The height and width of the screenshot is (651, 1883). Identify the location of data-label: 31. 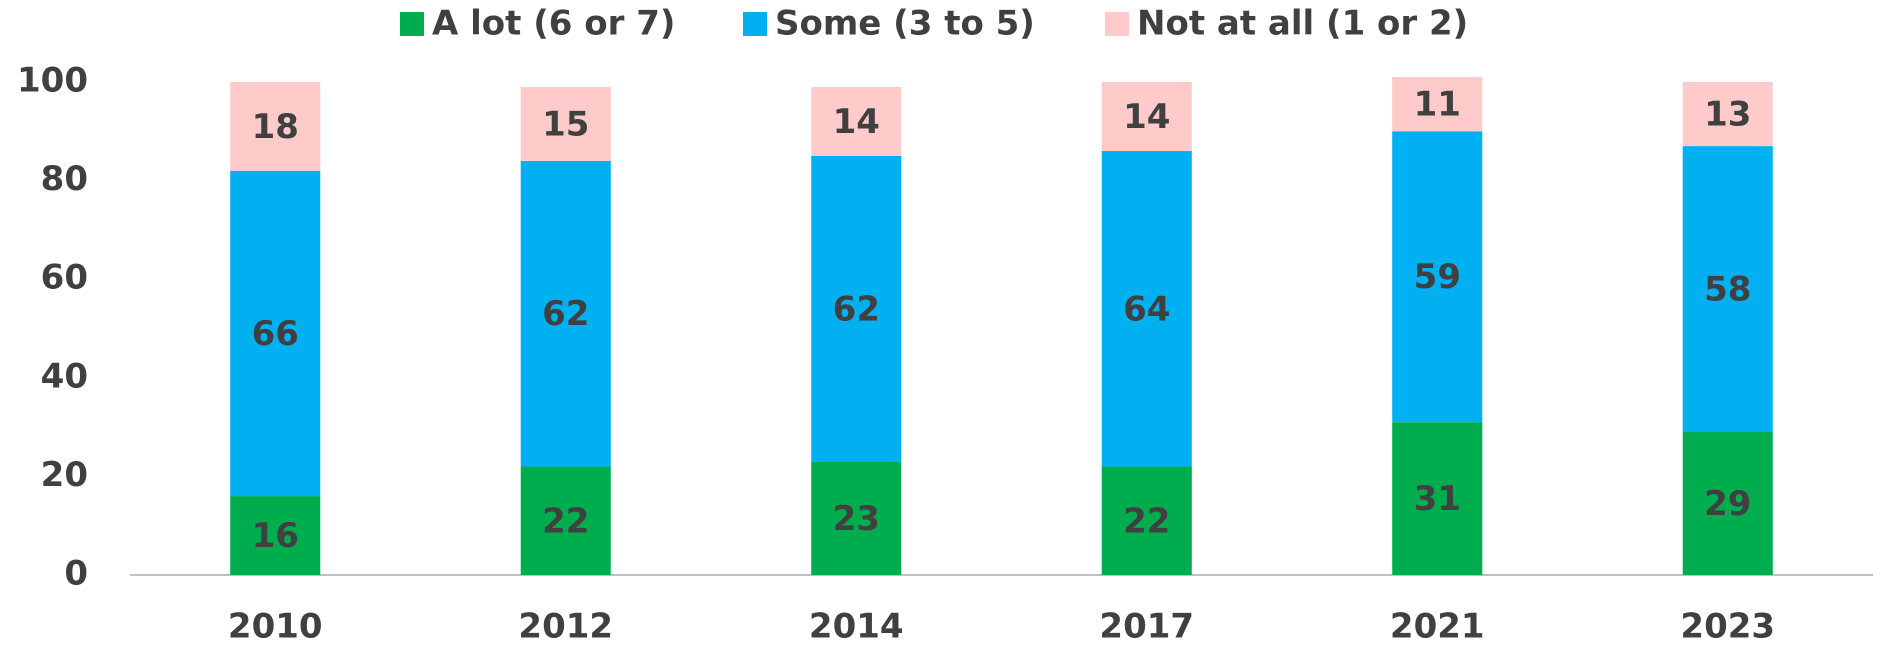
(1437, 499).